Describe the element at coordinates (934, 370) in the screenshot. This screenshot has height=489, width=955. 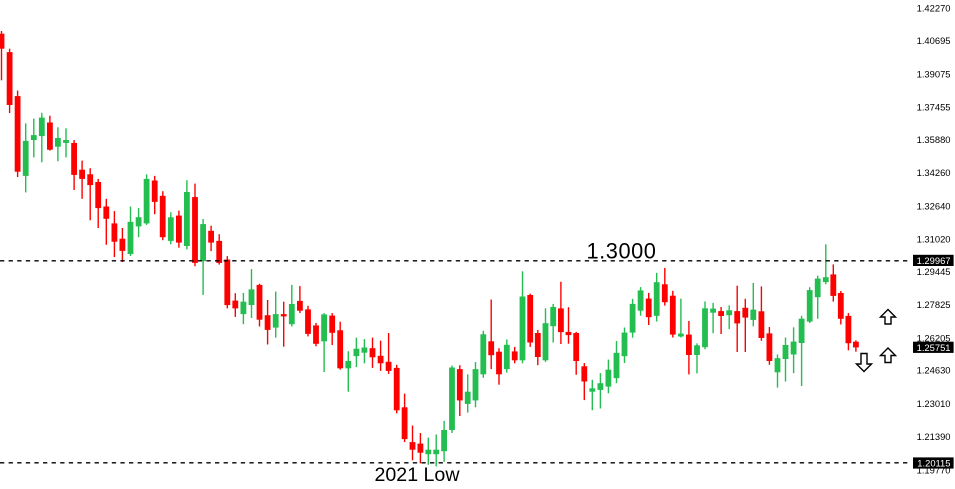
I see `svg-text: 1.24630` at that location.